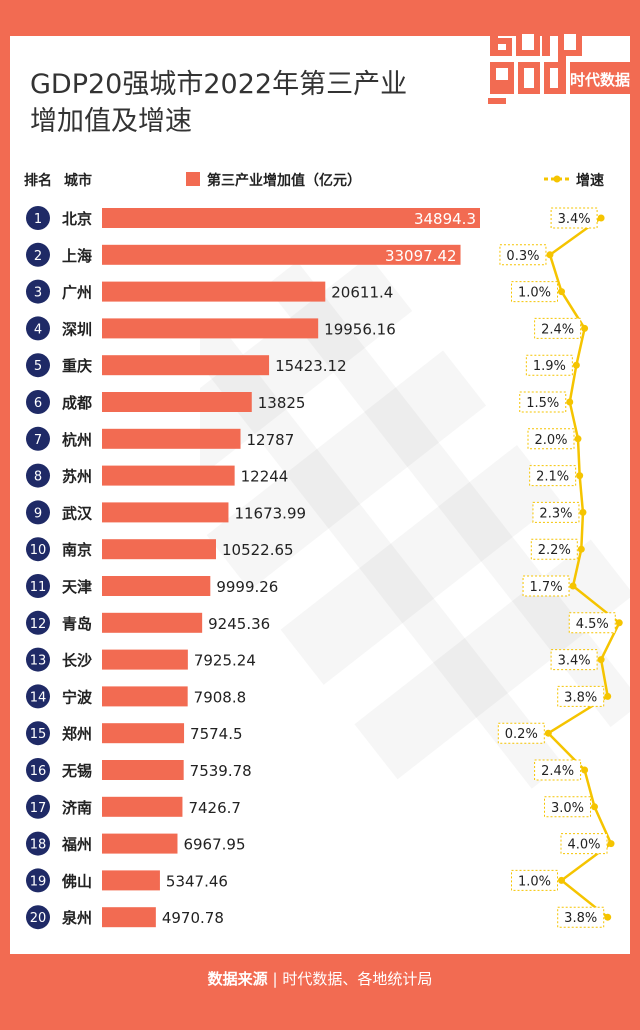 This screenshot has width=640, height=1030. I want to click on city-label: 苏州, so click(77, 477).